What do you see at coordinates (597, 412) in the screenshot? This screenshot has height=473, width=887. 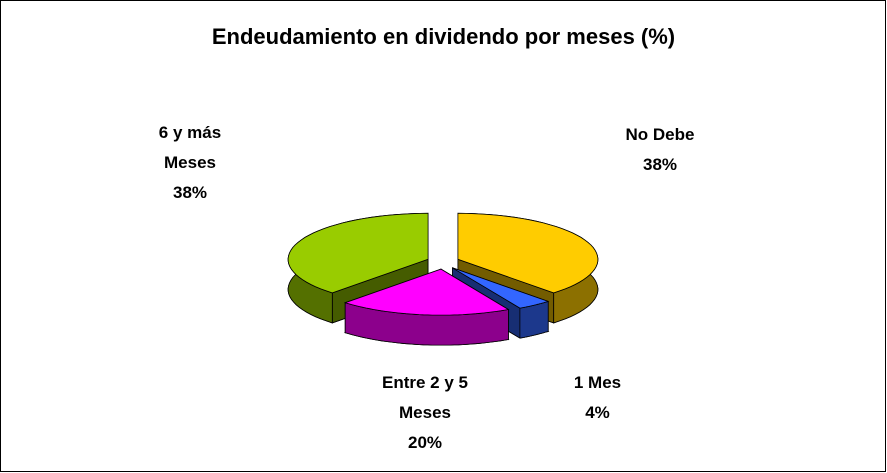 I see `value-label: 4%` at bounding box center [597, 412].